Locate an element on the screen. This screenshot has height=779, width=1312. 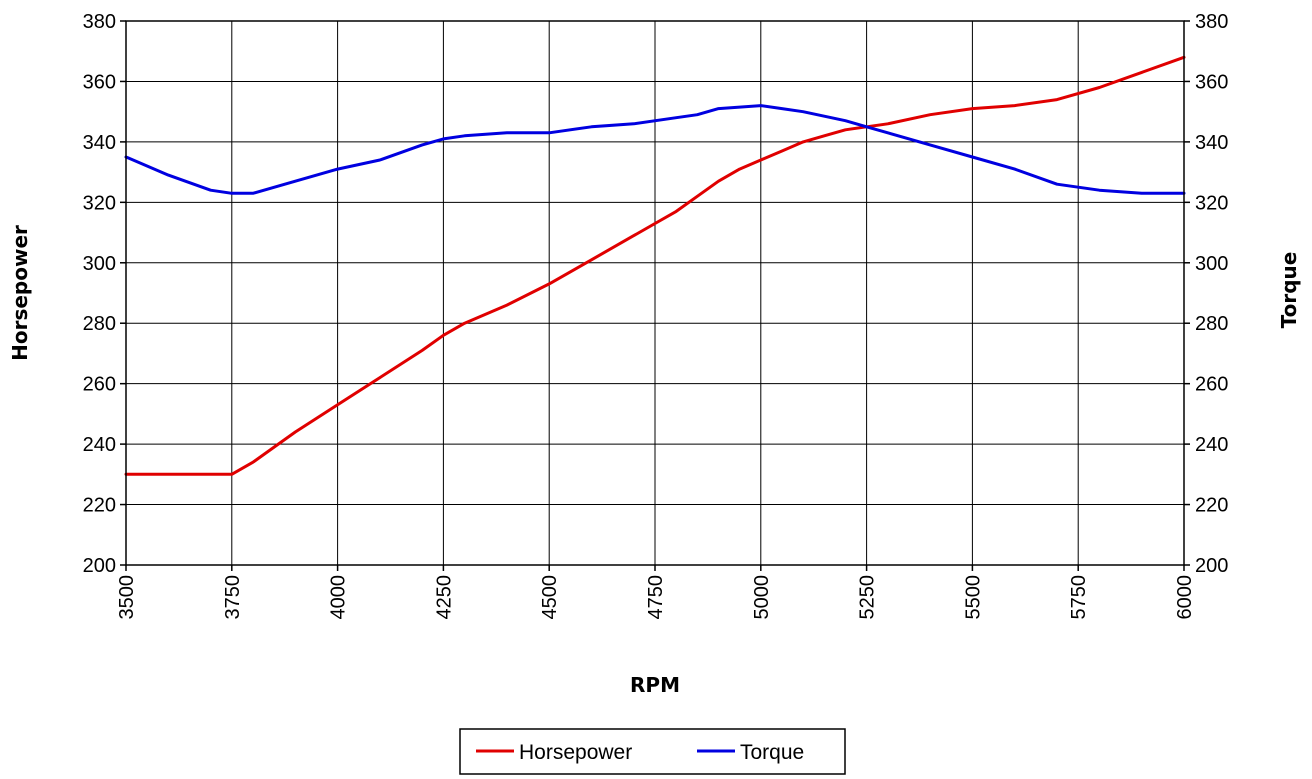
right-tick-label: 200 is located at coordinates (1211, 566).